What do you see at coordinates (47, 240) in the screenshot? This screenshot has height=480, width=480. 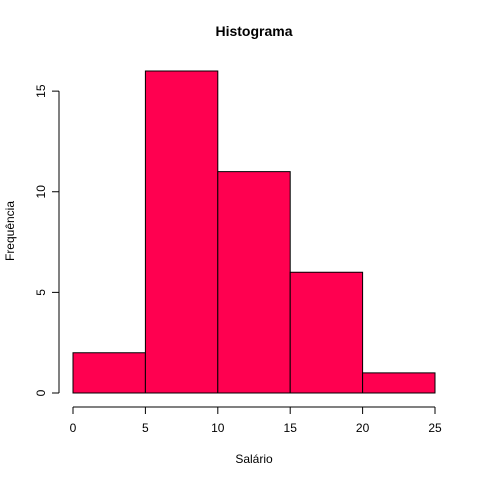 I see `y-axis: 0 5 10 15` at bounding box center [47, 240].